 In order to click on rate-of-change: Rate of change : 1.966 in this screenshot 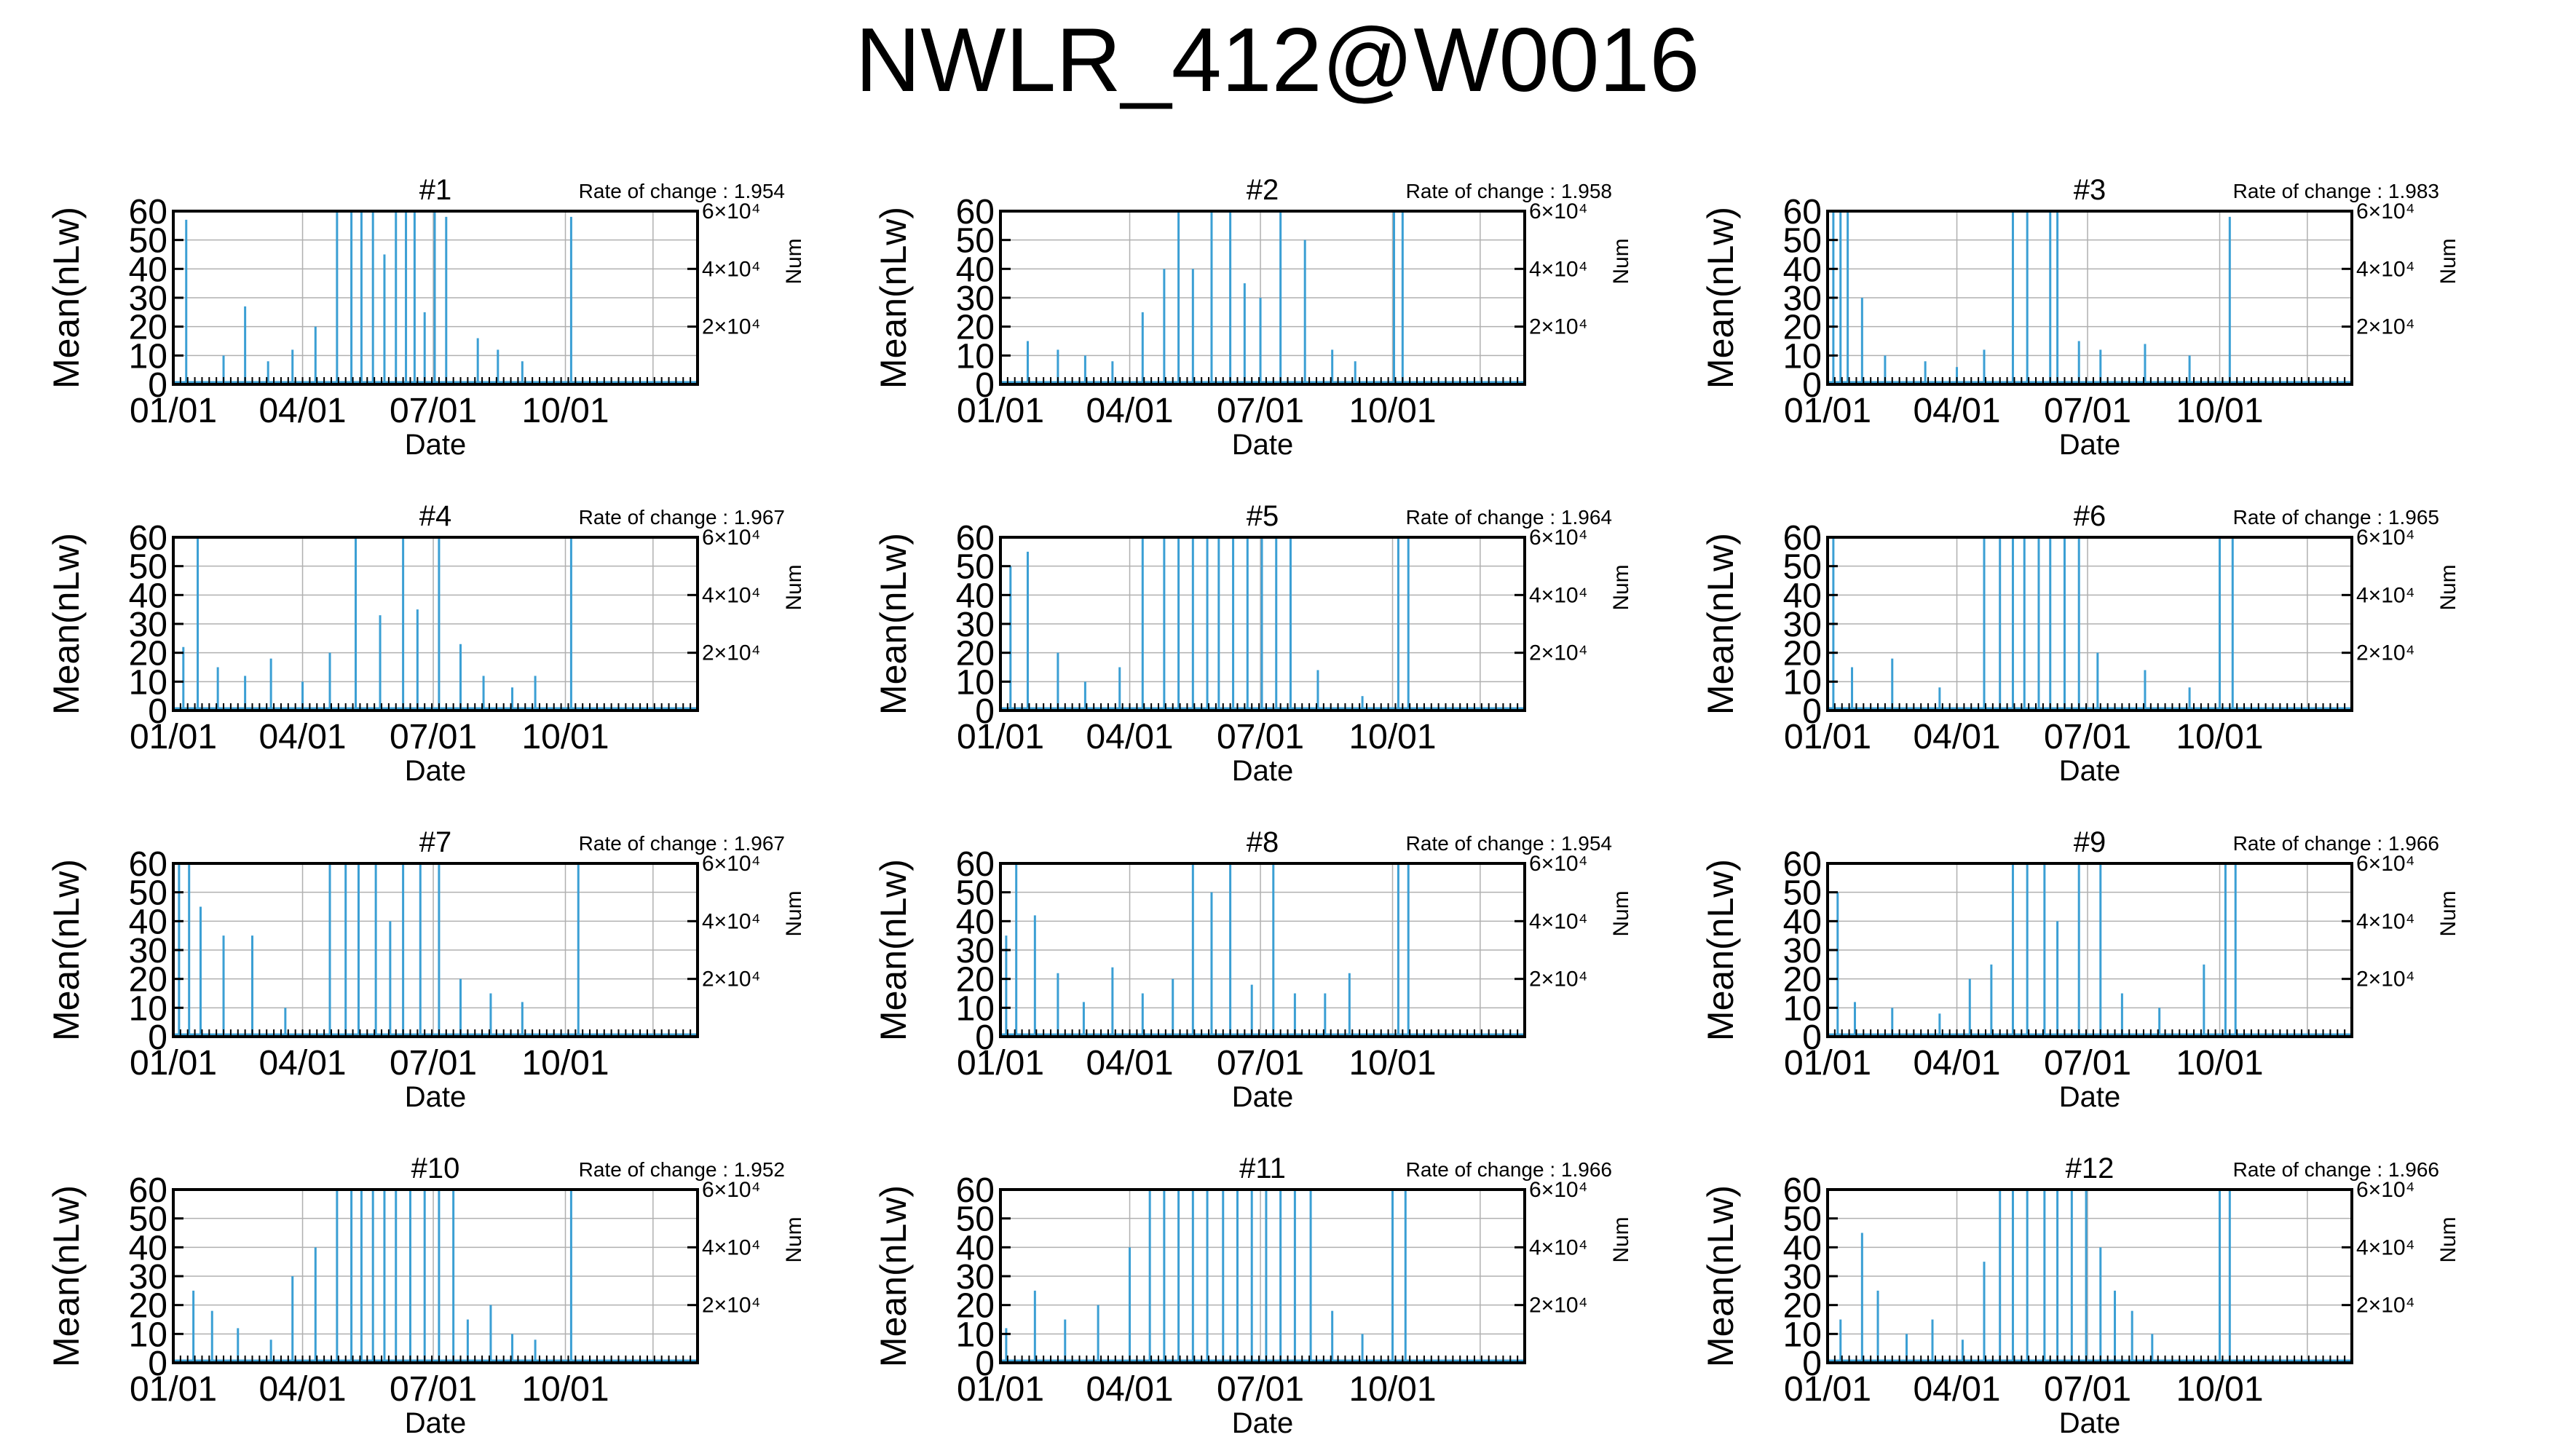, I will do `click(1509, 1169)`.